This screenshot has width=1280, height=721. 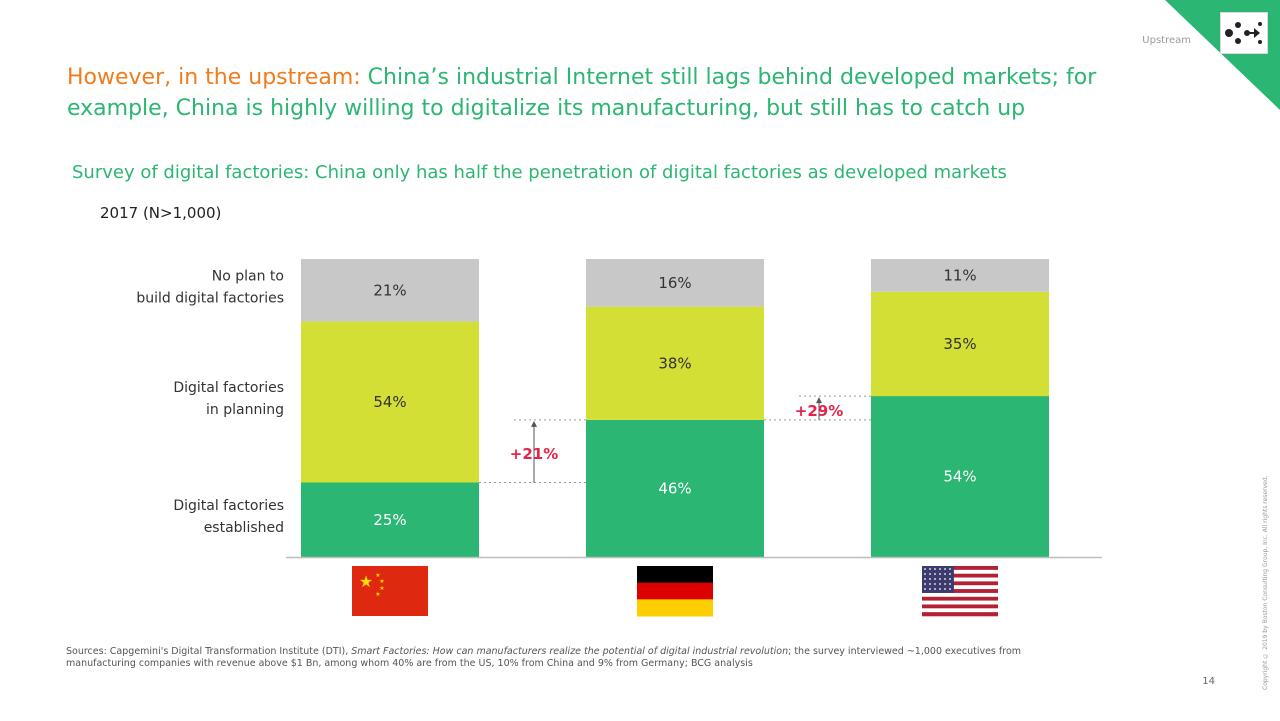 What do you see at coordinates (1208, 681) in the screenshot?
I see `page-number: 14` at bounding box center [1208, 681].